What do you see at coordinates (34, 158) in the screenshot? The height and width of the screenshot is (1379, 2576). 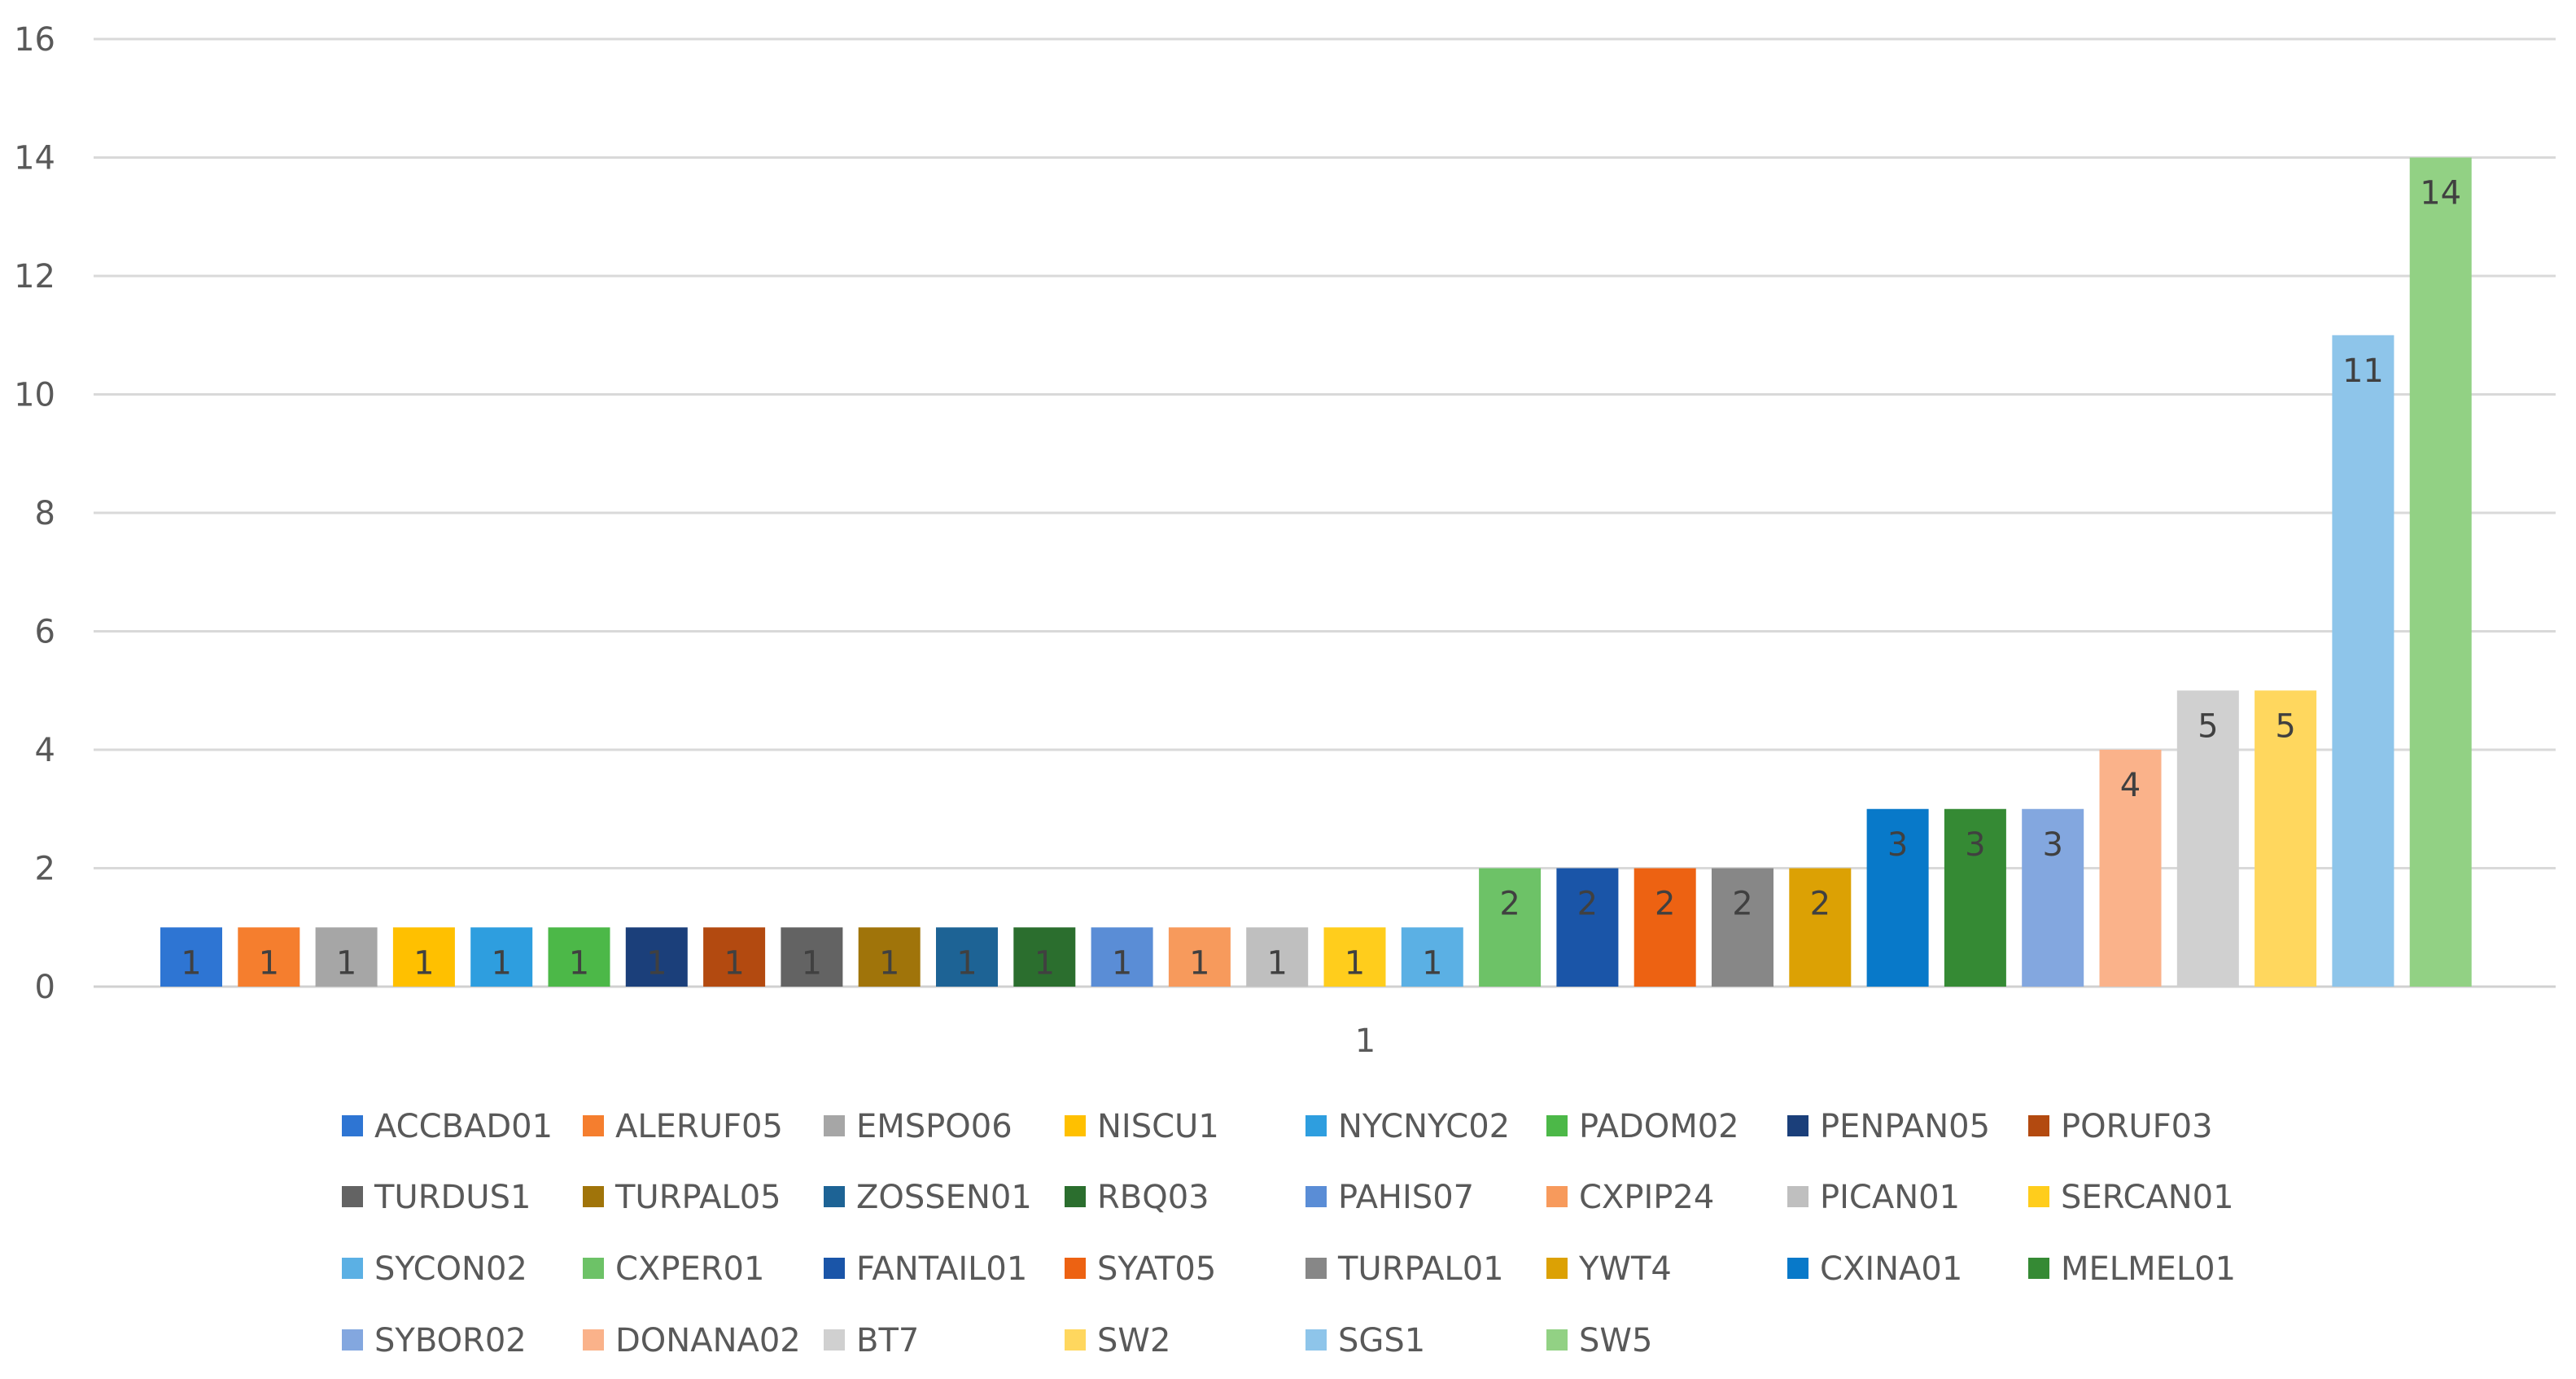 I see `y-tick-label: 14` at bounding box center [34, 158].